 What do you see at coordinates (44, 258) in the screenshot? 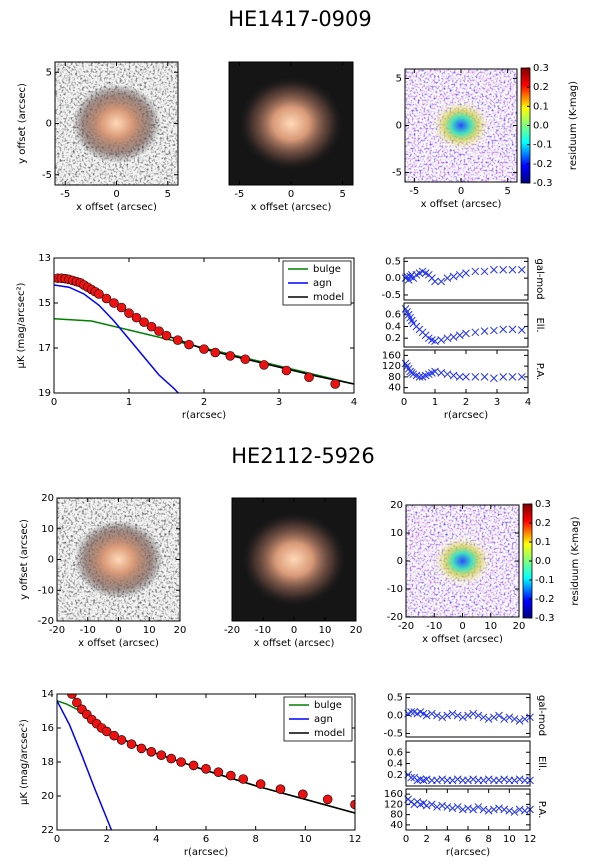
I see `y-tick-label: 13` at bounding box center [44, 258].